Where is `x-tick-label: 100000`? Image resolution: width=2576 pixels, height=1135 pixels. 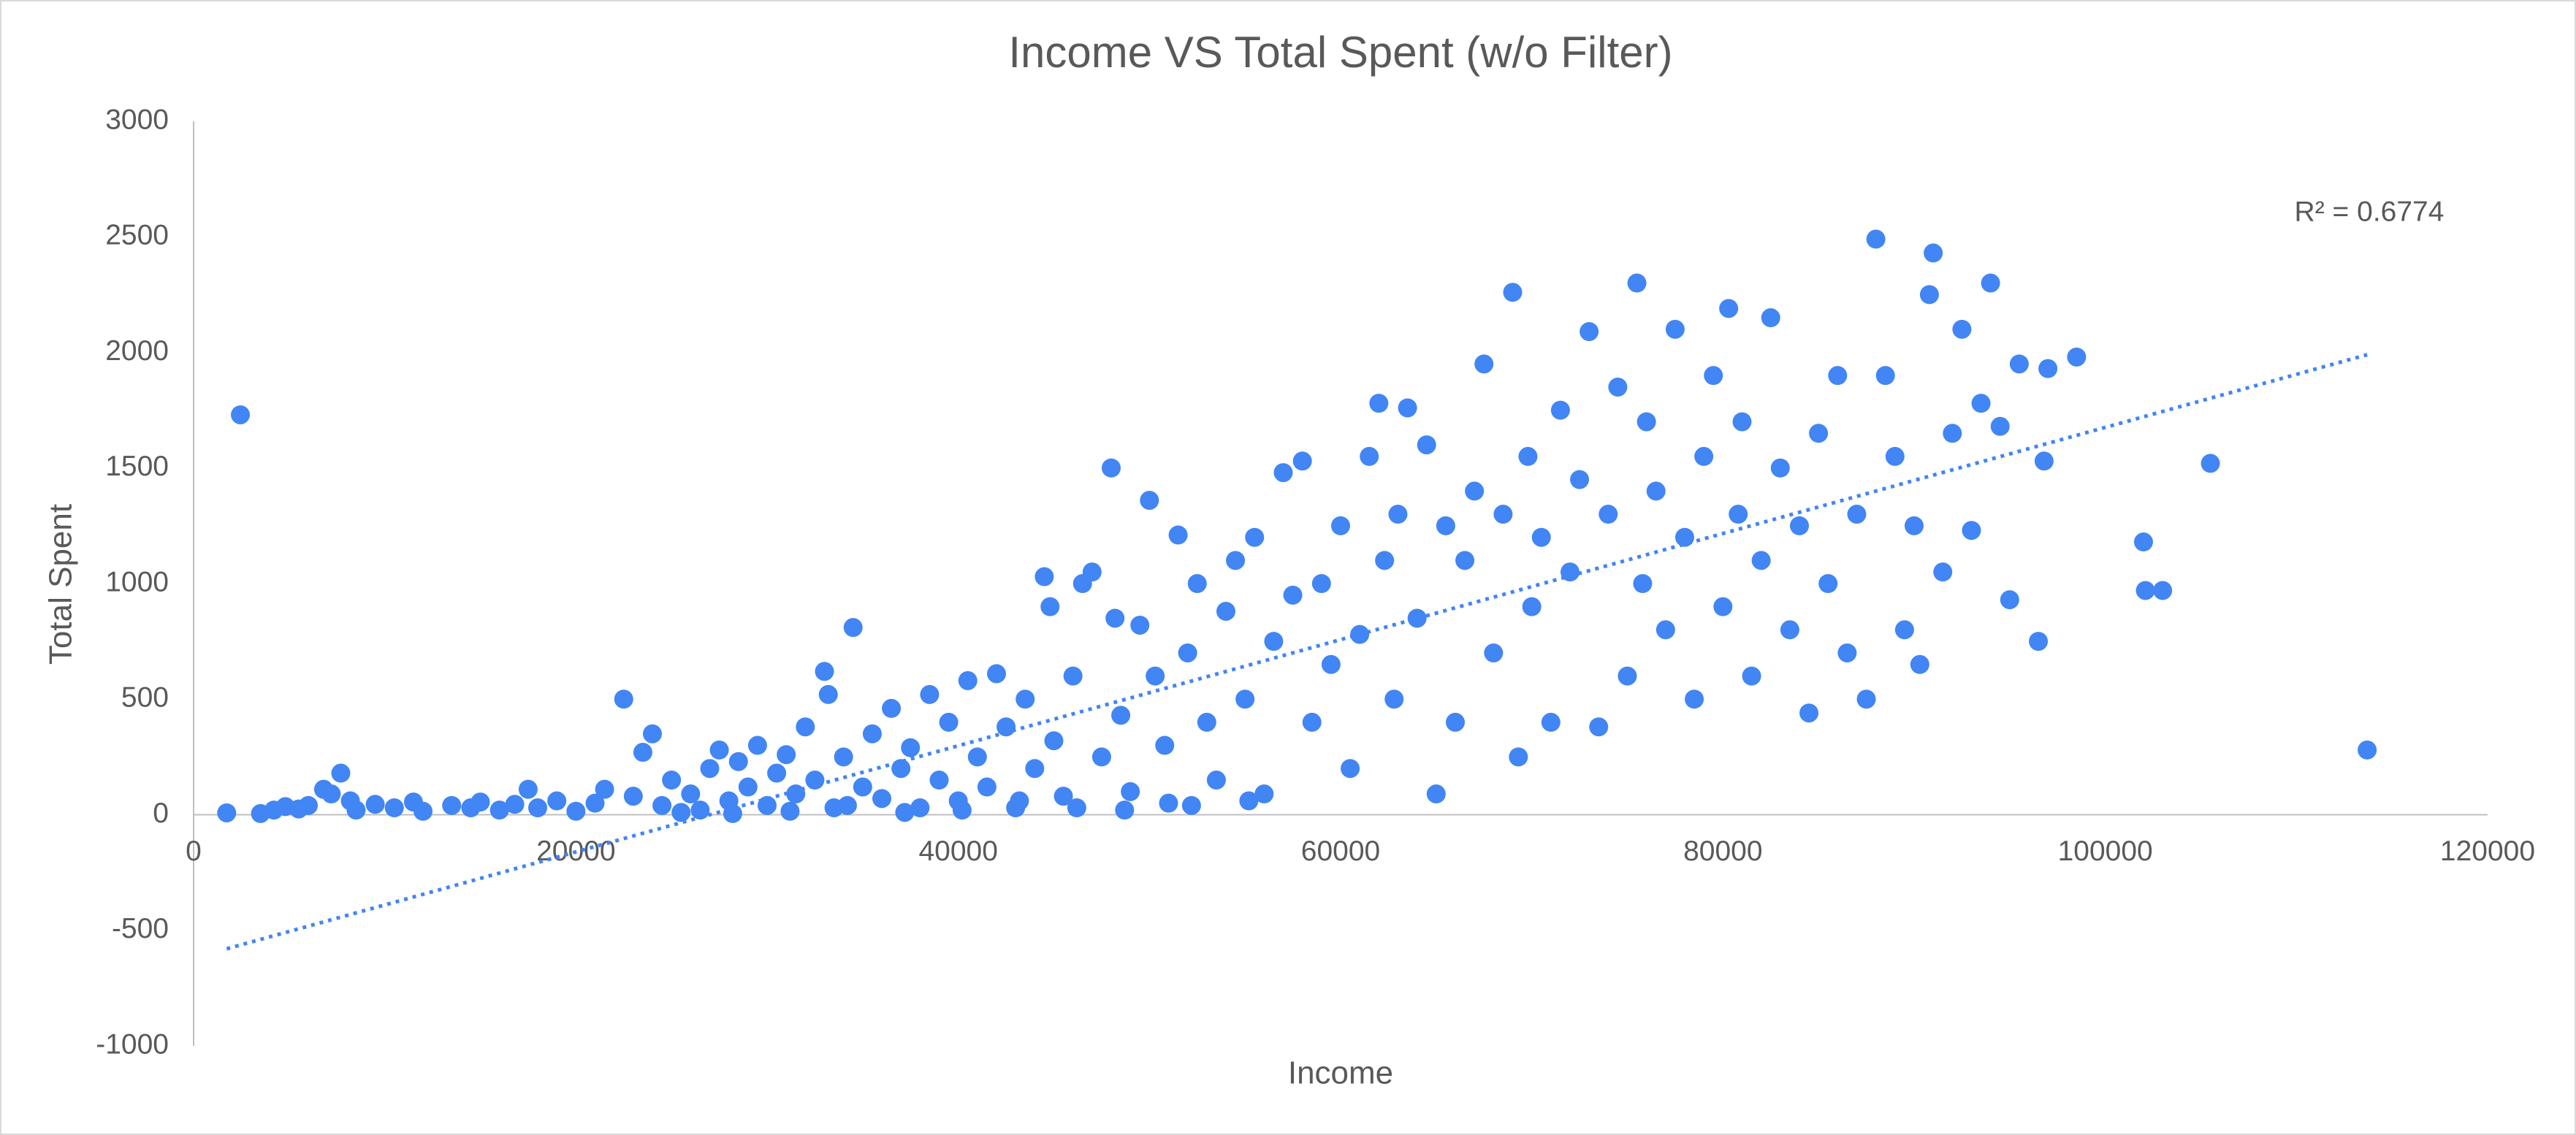 x-tick-label: 100000 is located at coordinates (2106, 851).